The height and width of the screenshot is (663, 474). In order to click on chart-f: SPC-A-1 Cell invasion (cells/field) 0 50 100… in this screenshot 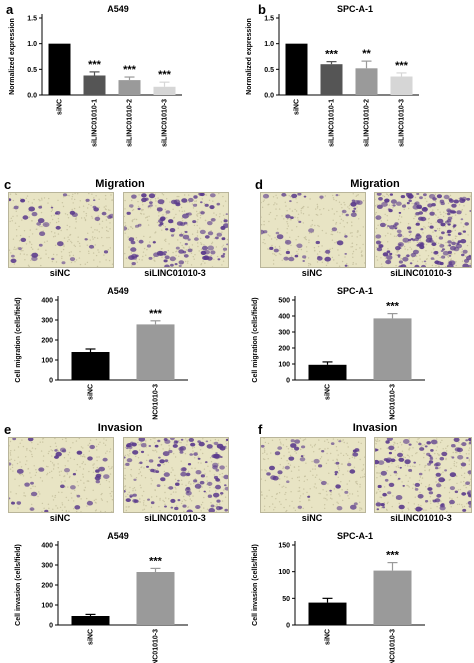, I will do `click(338, 597)`.